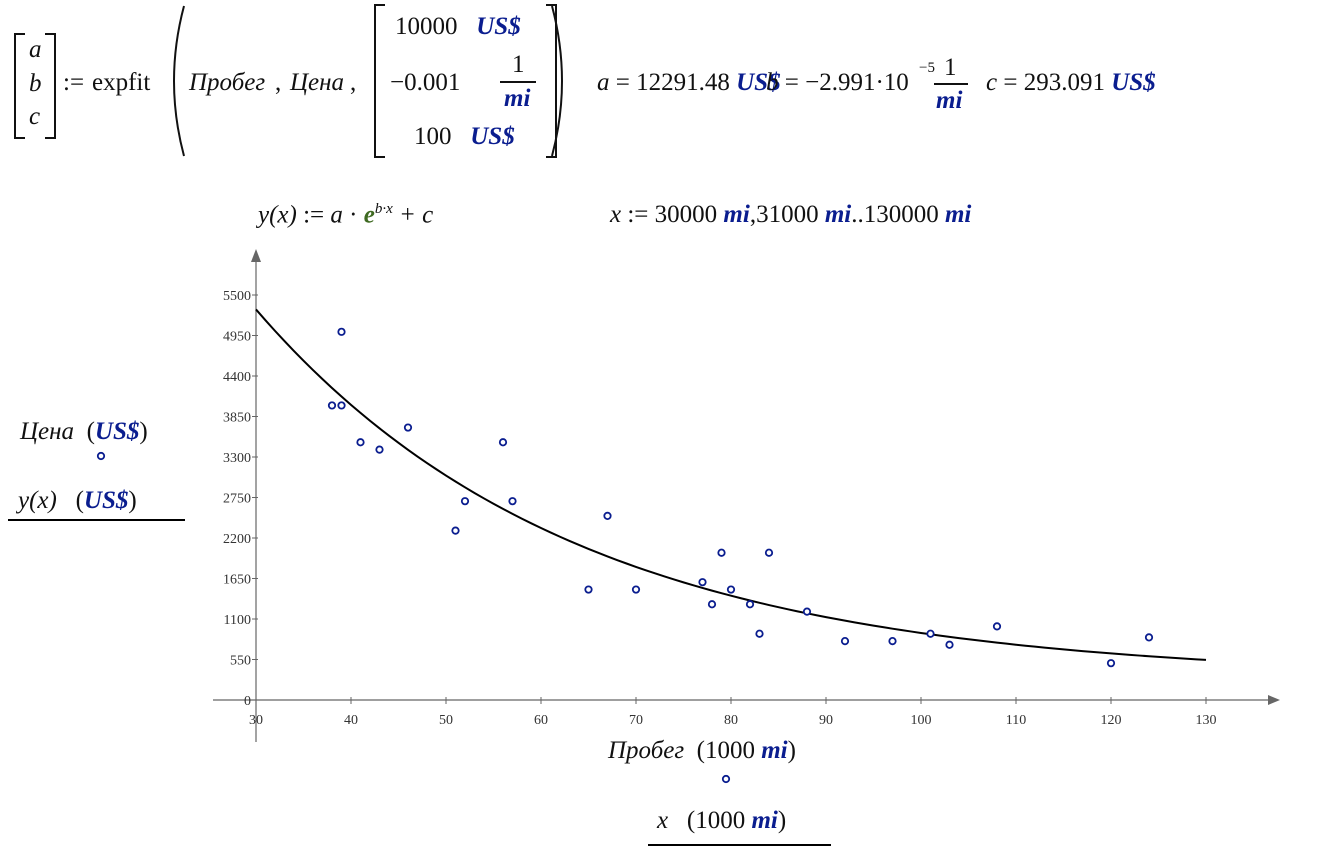 This screenshot has height=858, width=1324. I want to click on result-vector-b: b, so click(35, 83).